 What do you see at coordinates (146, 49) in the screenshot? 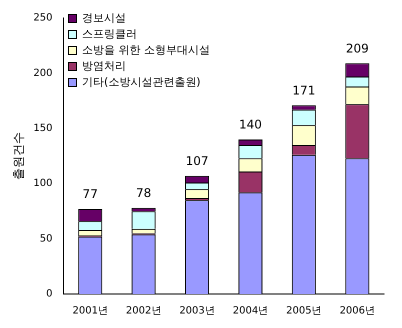
I see `legend-label: 소방을 위한 소형부대시설` at bounding box center [146, 49].